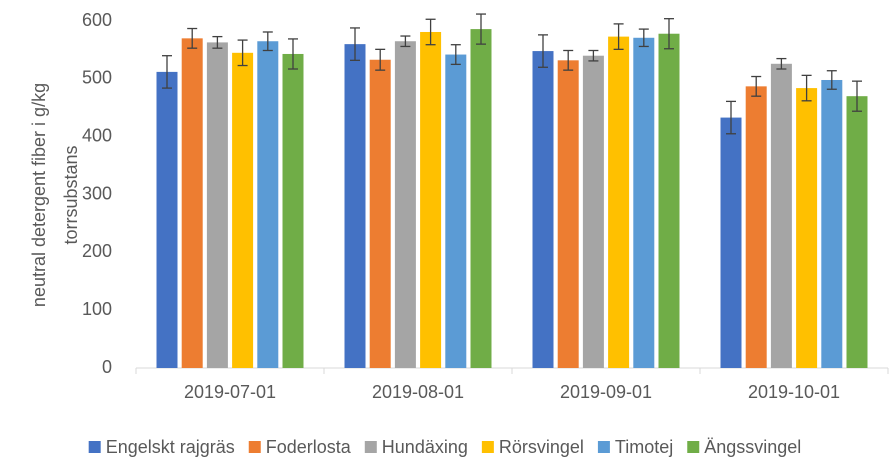 The image size is (890, 461). I want to click on x-tick-label: 2019-10-01, so click(794, 392).